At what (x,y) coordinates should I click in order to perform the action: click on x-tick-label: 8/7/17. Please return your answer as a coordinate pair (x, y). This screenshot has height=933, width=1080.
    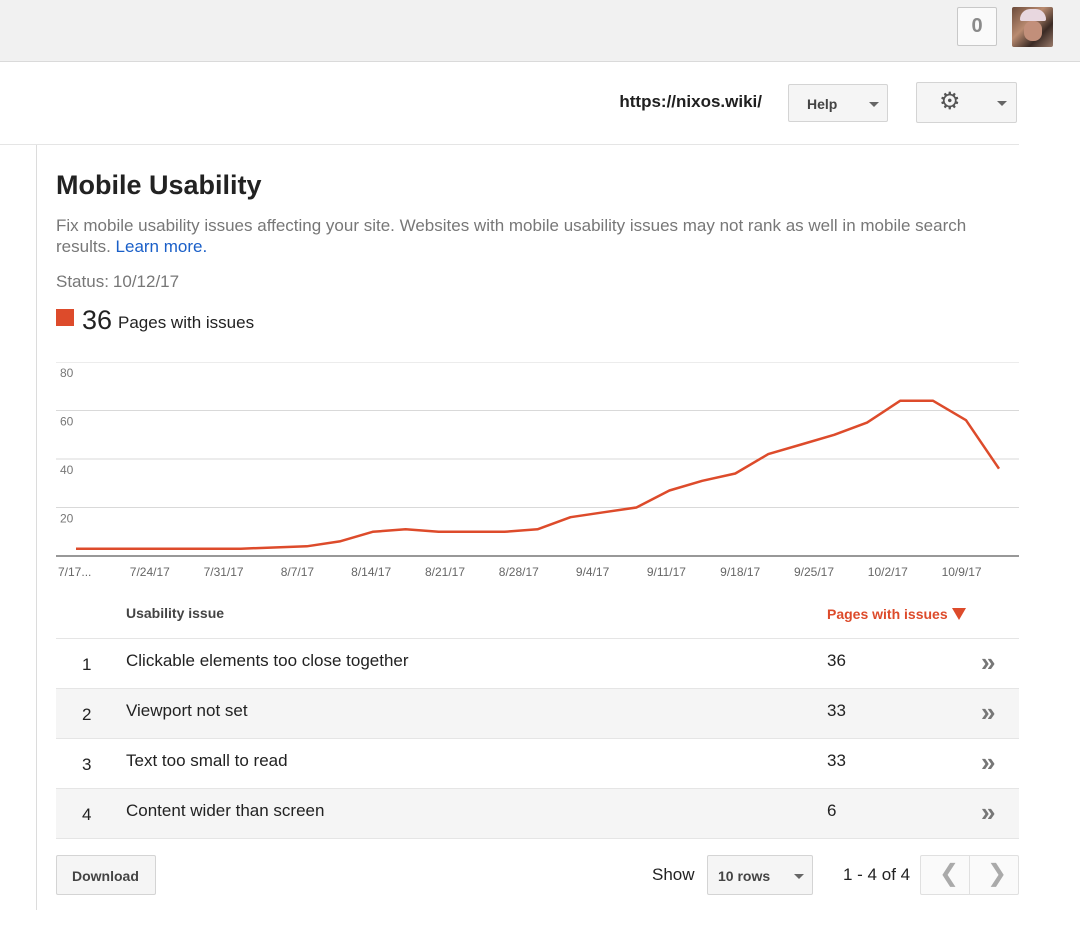
    Looking at the image, I should click on (298, 572).